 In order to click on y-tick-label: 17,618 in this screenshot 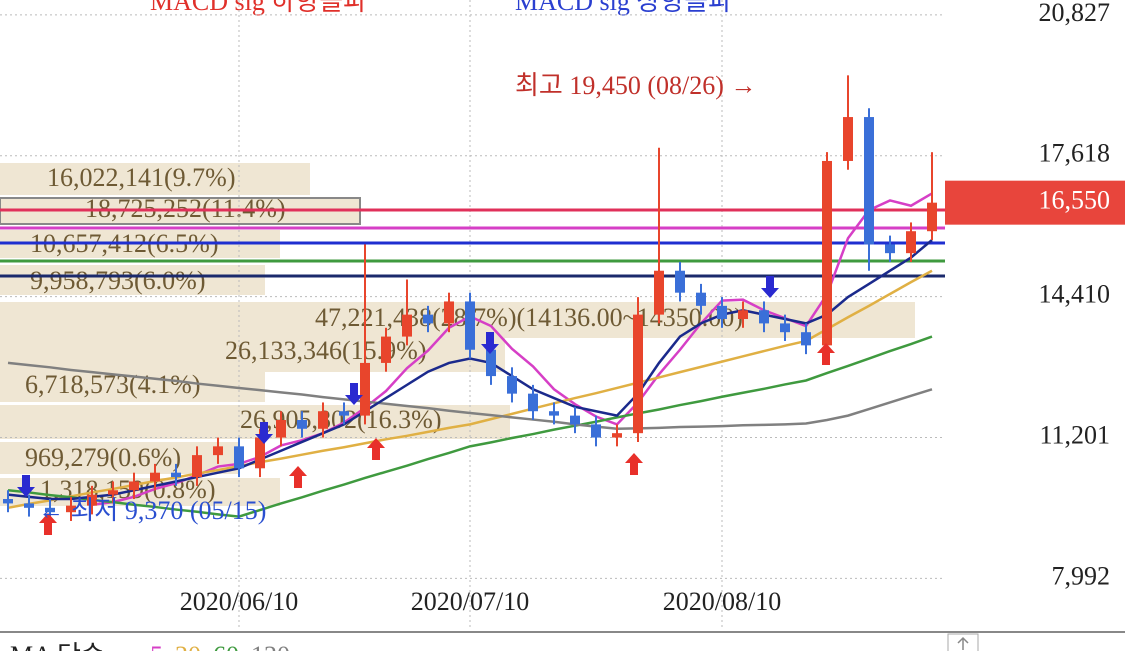, I will do `click(1075, 153)`.